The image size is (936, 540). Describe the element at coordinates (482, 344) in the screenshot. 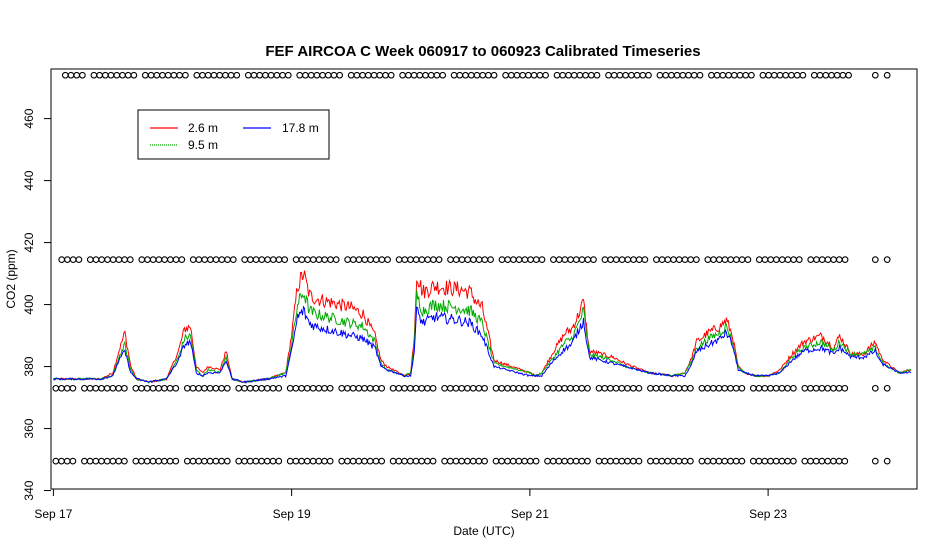

I see `series-17-8-mline` at that location.